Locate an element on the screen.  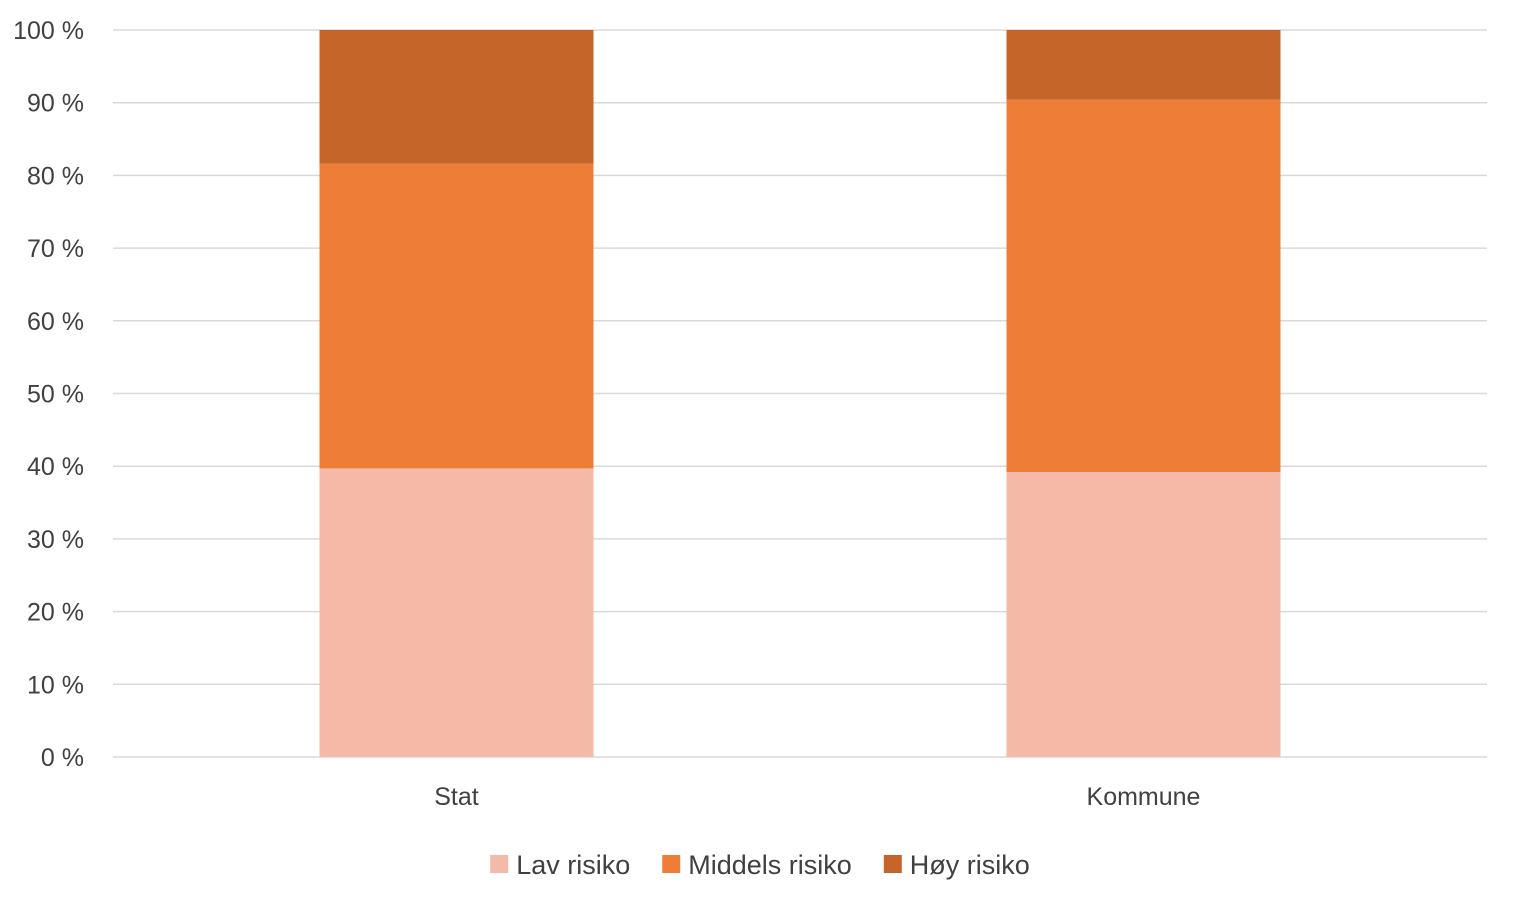
y-tick-label: 0 % is located at coordinates (62, 758).